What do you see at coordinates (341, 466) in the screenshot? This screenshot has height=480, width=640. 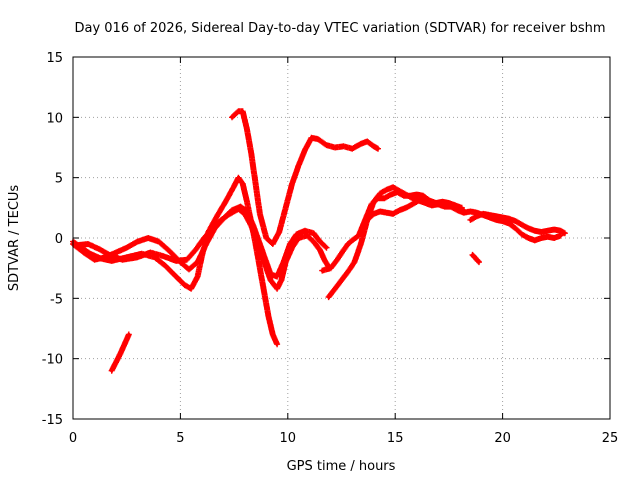 I see `x-axis-label: GPS time / hours` at bounding box center [341, 466].